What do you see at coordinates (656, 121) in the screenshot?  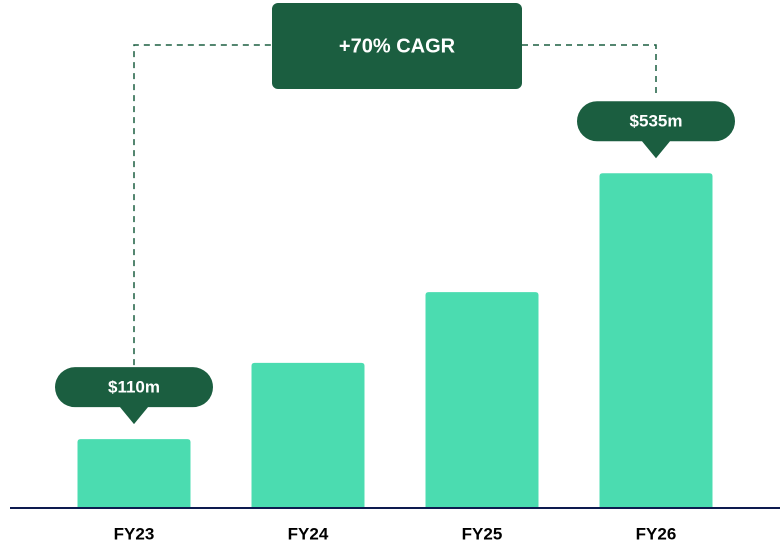 I see `value-label: $535m` at bounding box center [656, 121].